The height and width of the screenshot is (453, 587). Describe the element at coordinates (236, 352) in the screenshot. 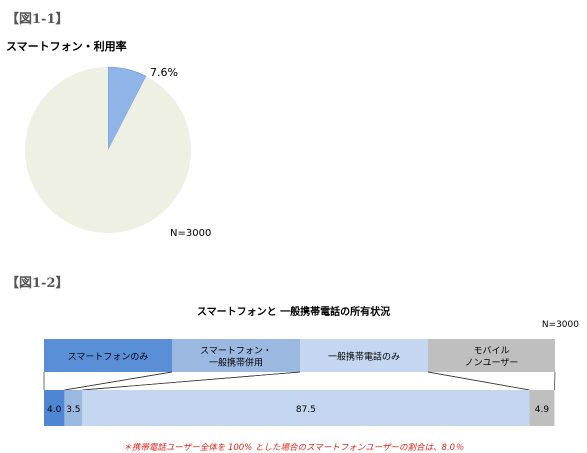

I see `category-header-label: スマートフォン・` at that location.